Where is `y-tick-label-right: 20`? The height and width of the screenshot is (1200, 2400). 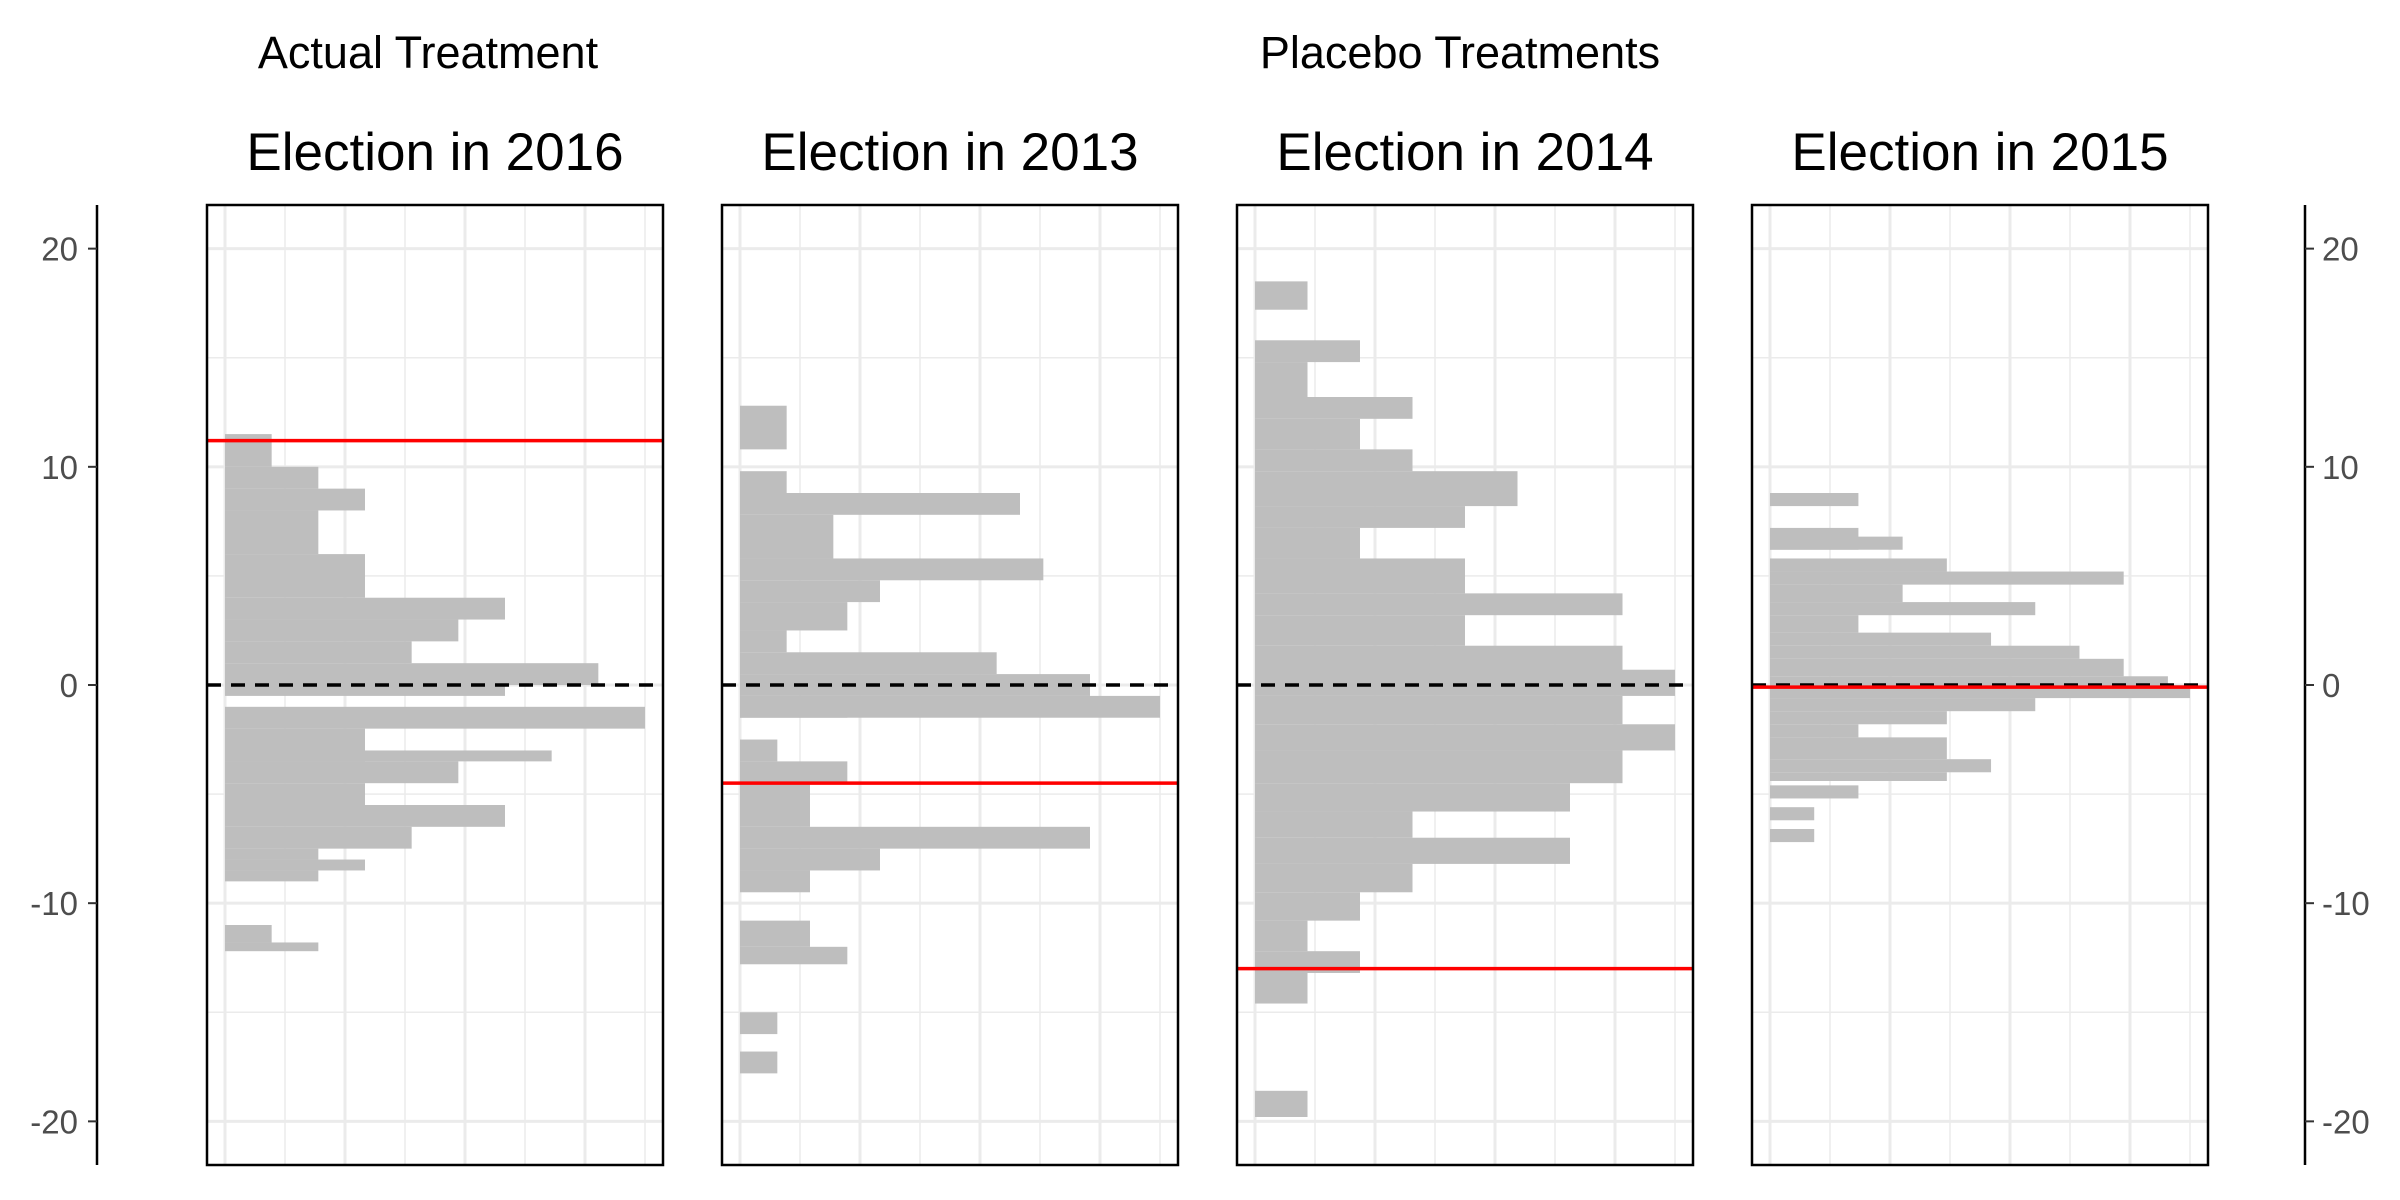 y-tick-label-right: 20 is located at coordinates (2340, 249).